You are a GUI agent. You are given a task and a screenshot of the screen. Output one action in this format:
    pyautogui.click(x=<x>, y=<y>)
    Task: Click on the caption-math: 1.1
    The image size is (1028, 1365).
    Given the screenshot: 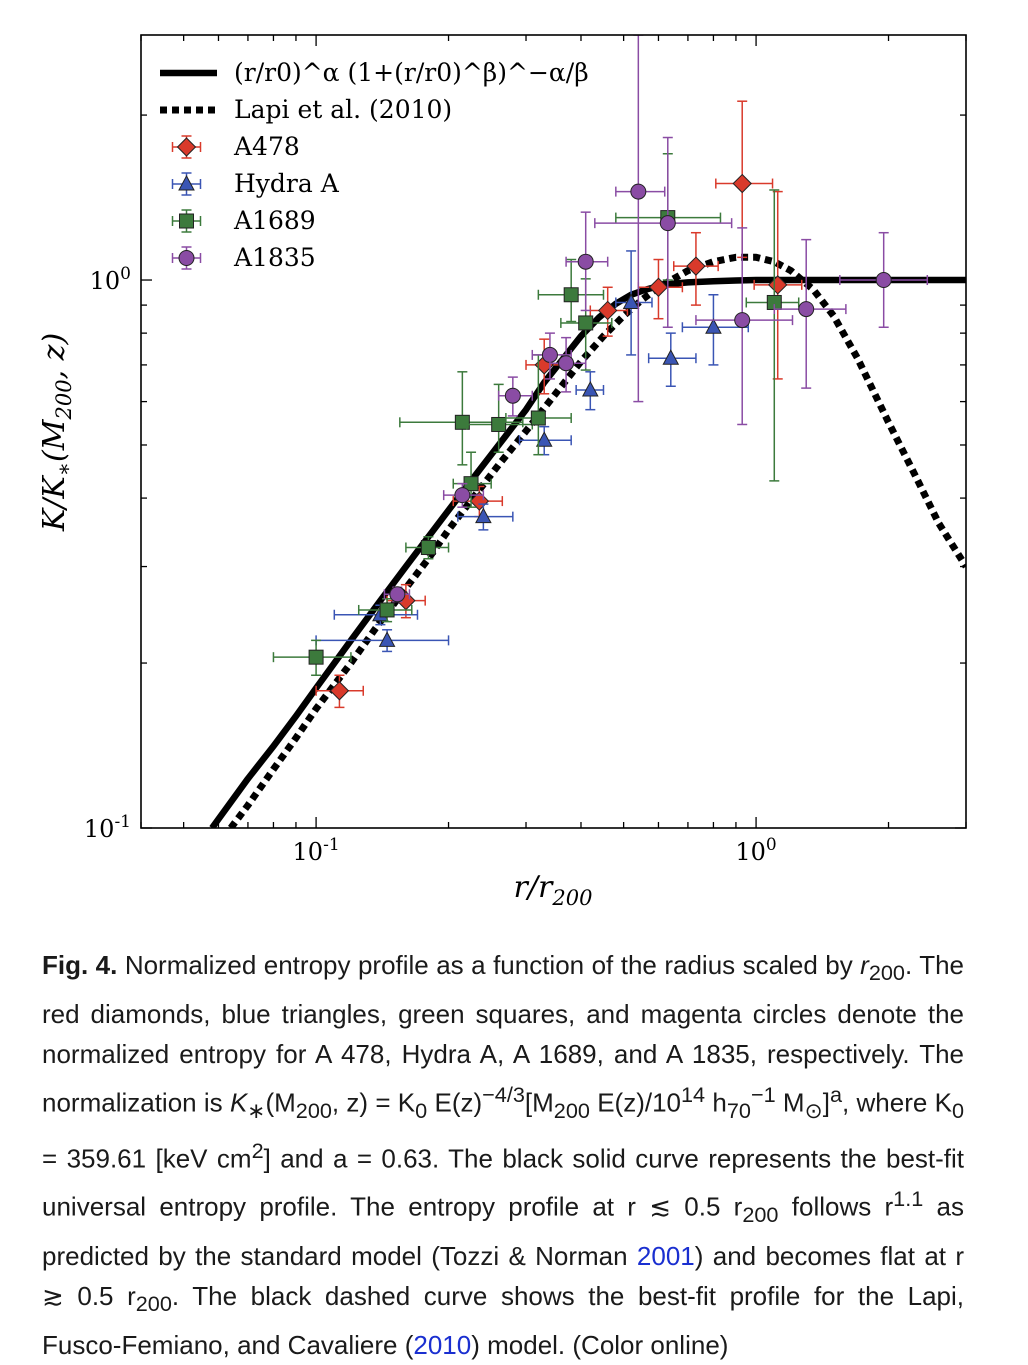 What is the action you would take?
    pyautogui.click(x=908, y=1199)
    